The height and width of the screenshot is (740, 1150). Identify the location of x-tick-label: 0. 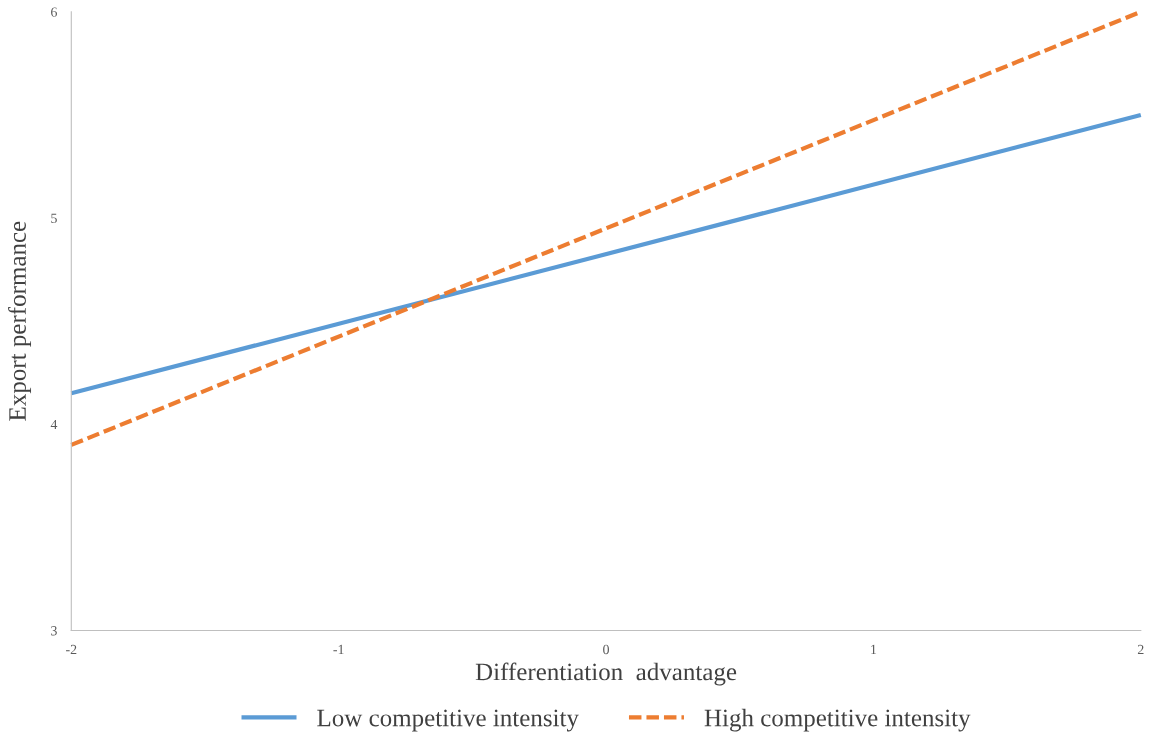
(606, 649).